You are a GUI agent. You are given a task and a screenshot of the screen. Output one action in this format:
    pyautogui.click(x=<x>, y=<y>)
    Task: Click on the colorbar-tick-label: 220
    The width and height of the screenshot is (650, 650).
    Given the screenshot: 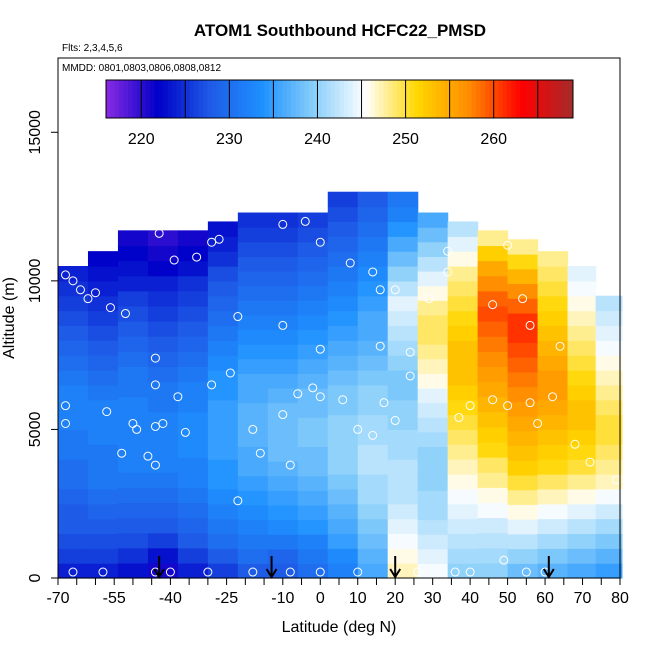 What is the action you would take?
    pyautogui.click(x=141, y=139)
    